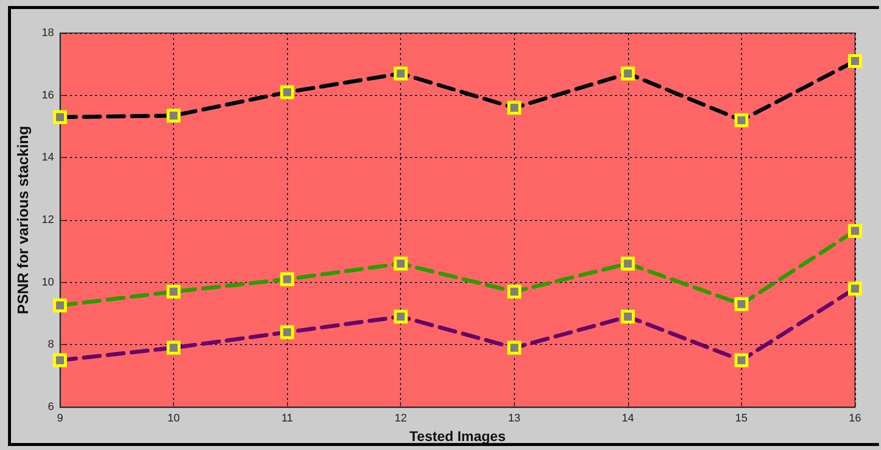  Describe the element at coordinates (457, 436) in the screenshot. I see `x-axis-title: Tested Images` at that location.